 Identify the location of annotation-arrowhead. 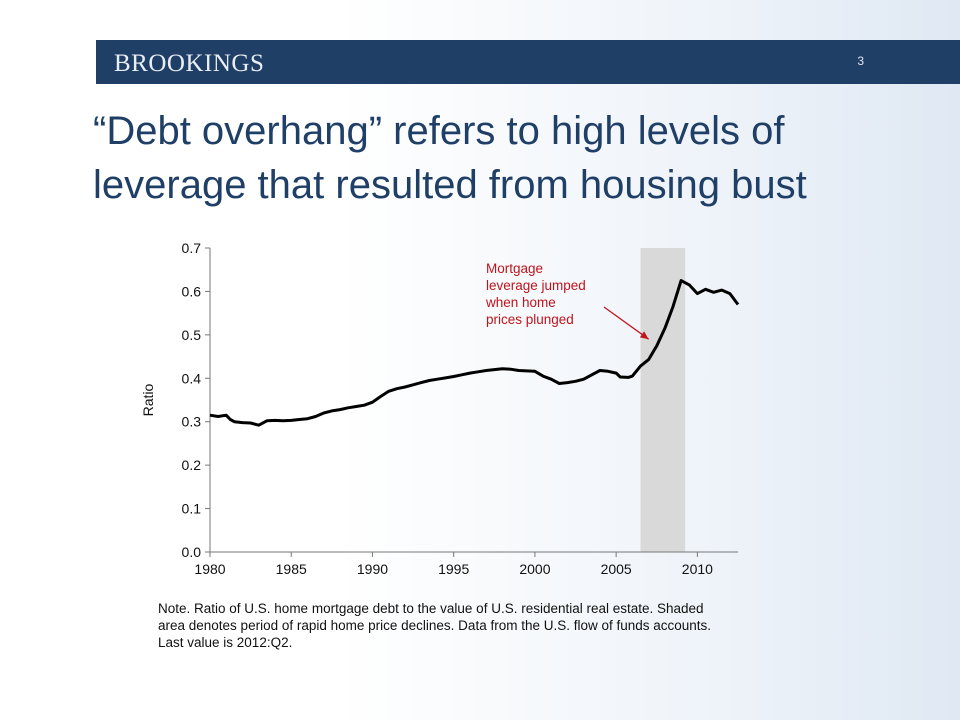
(644, 335).